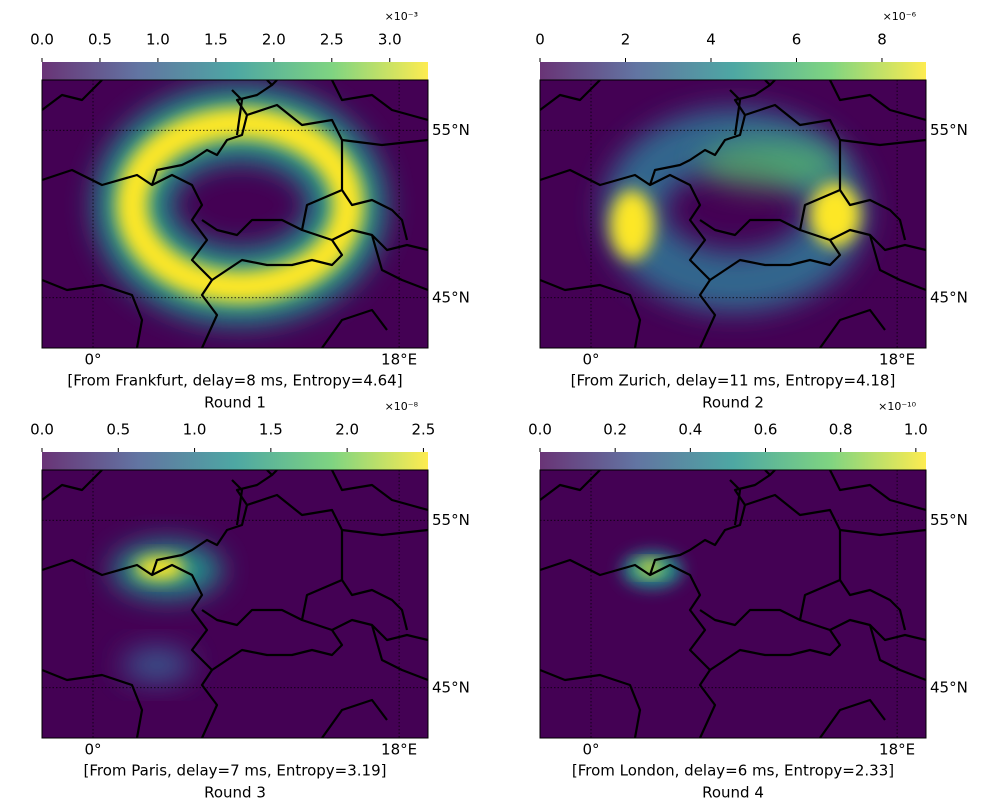  What do you see at coordinates (401, 16) in the screenshot?
I see `colorbar-offset-label: ×10⁻³` at bounding box center [401, 16].